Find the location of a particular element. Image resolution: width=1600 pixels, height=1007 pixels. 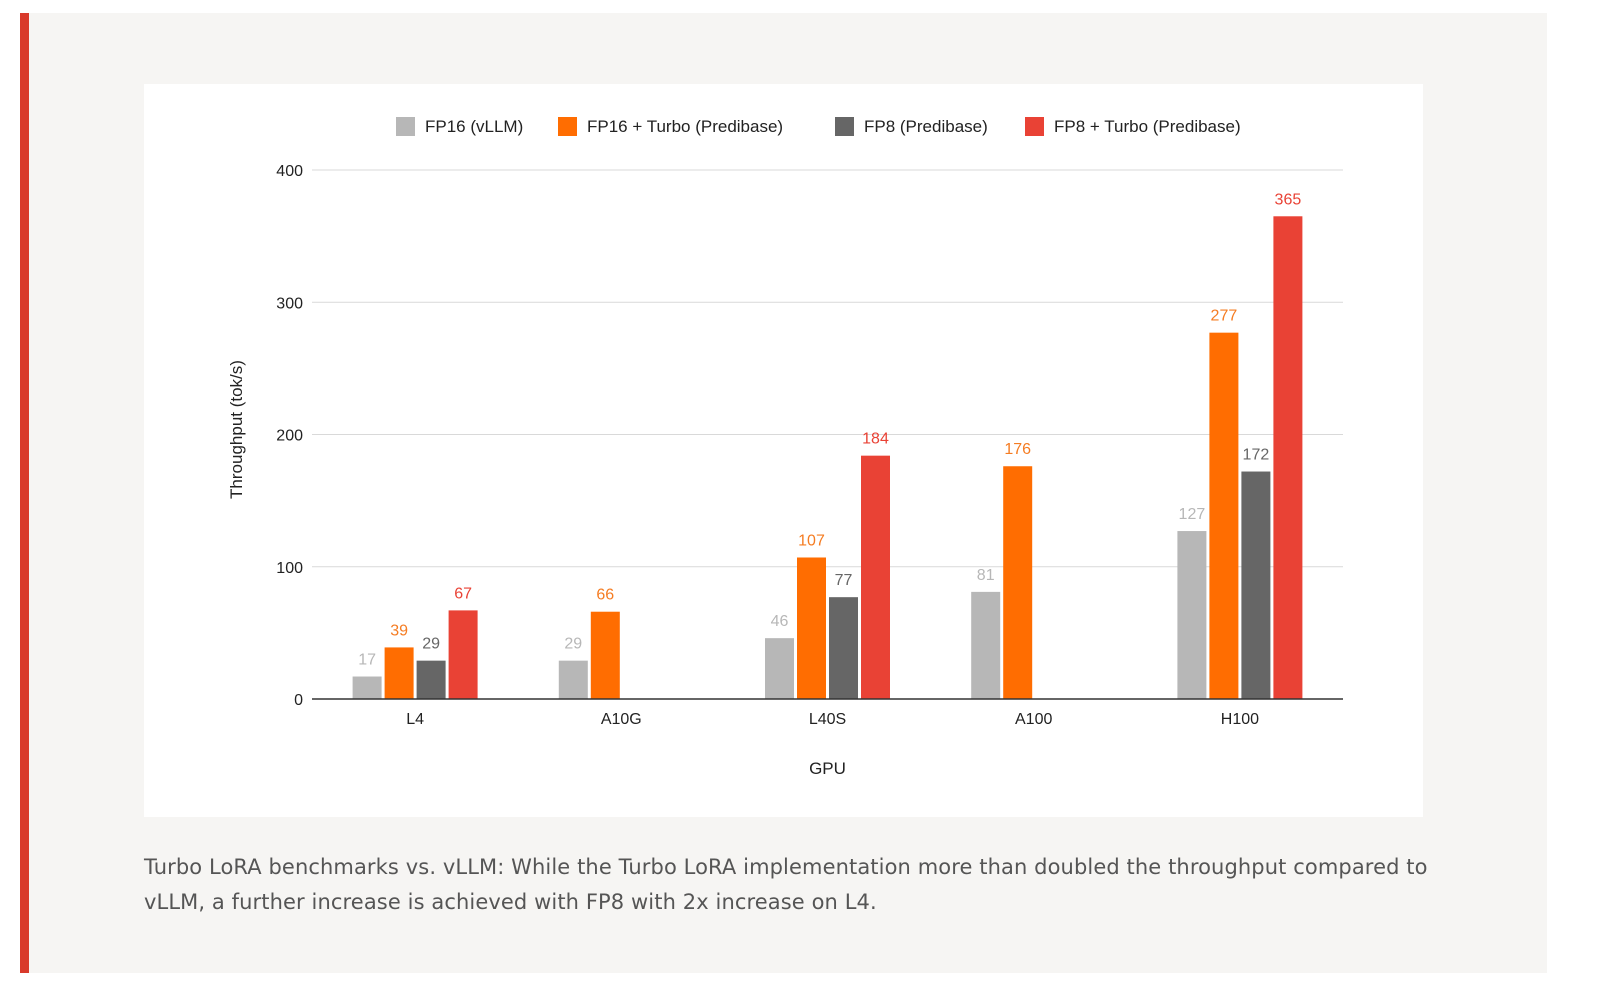

legend-label: FP8 (Predibase) is located at coordinates (926, 126).